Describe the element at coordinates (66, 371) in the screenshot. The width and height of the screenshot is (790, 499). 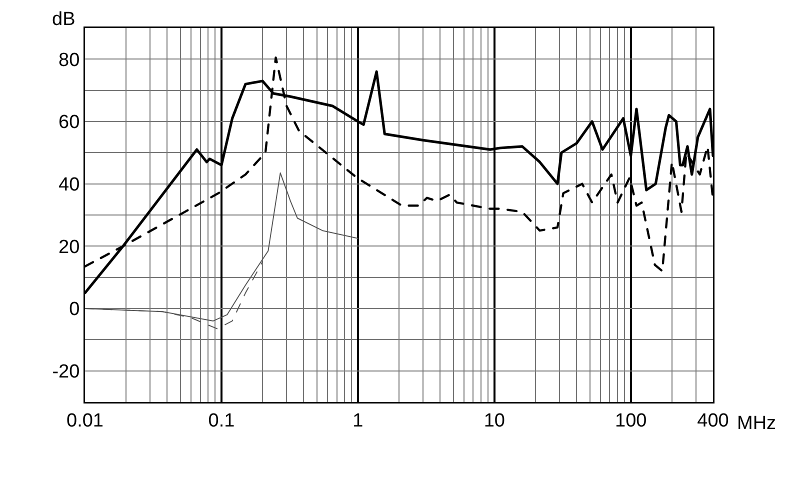
I see `y-tick-label: -20` at that location.